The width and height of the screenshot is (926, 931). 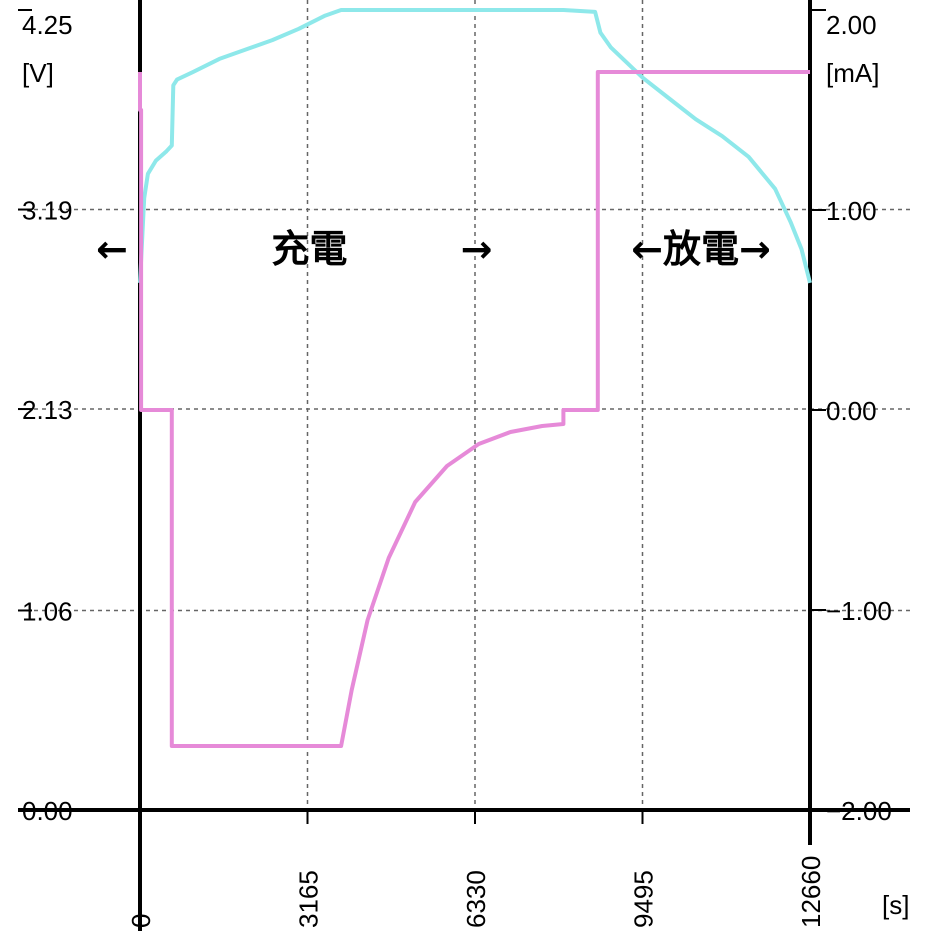 What do you see at coordinates (852, 73) in the screenshot?
I see `y-right-unit-label: [mA]` at bounding box center [852, 73].